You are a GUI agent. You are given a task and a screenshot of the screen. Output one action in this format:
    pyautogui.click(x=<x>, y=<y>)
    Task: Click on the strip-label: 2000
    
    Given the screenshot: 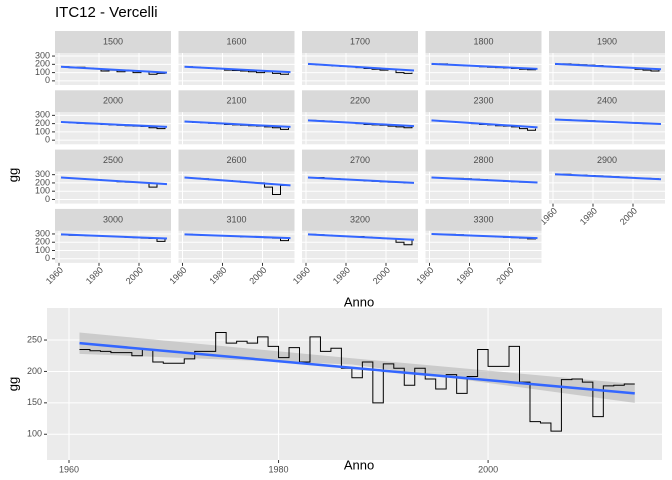 What is the action you would take?
    pyautogui.click(x=113, y=101)
    